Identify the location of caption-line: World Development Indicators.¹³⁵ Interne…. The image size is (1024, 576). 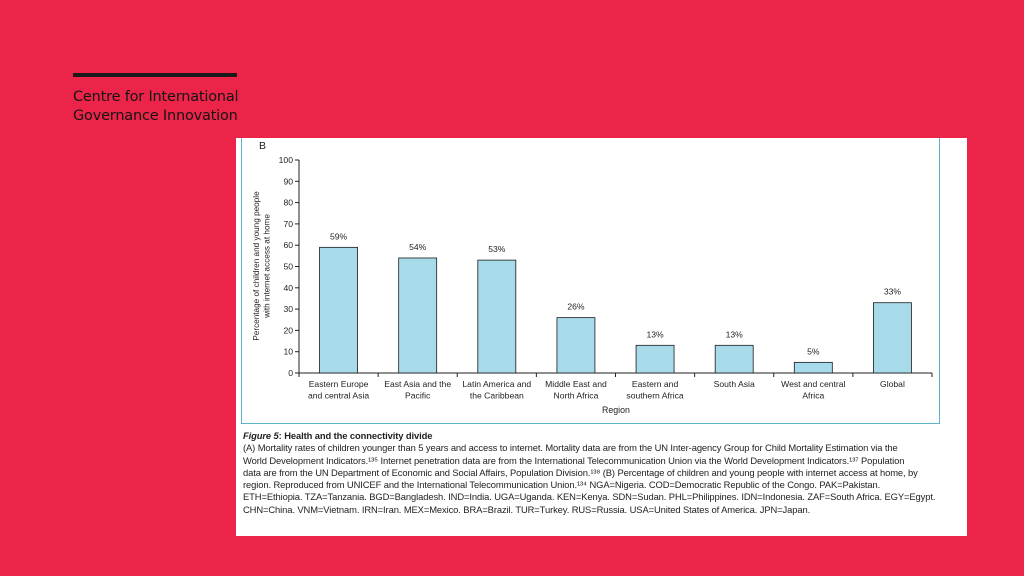
(574, 460).